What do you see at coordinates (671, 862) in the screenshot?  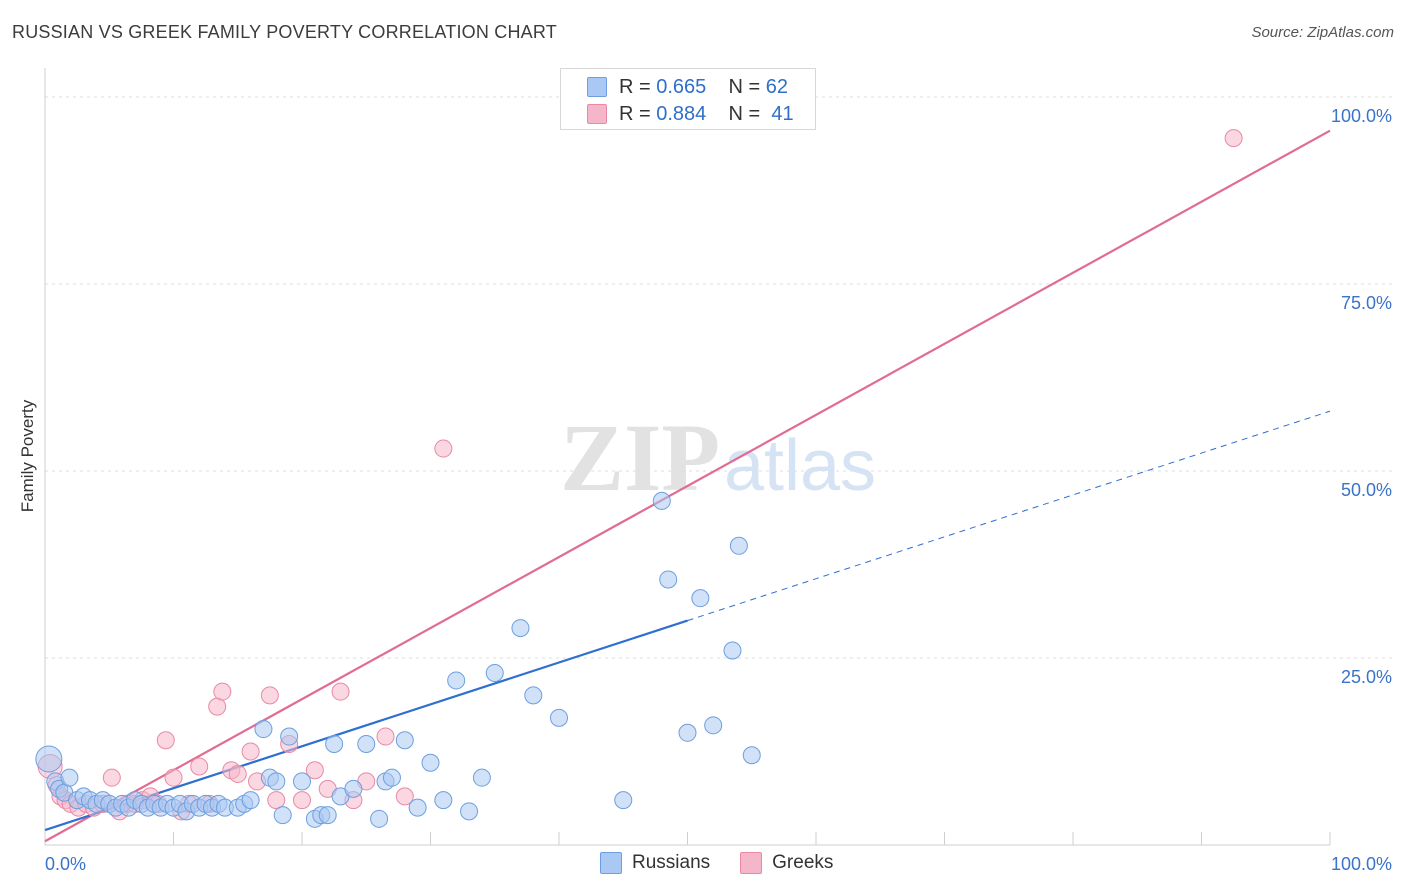 I see `series-label-russians: Russians` at bounding box center [671, 862].